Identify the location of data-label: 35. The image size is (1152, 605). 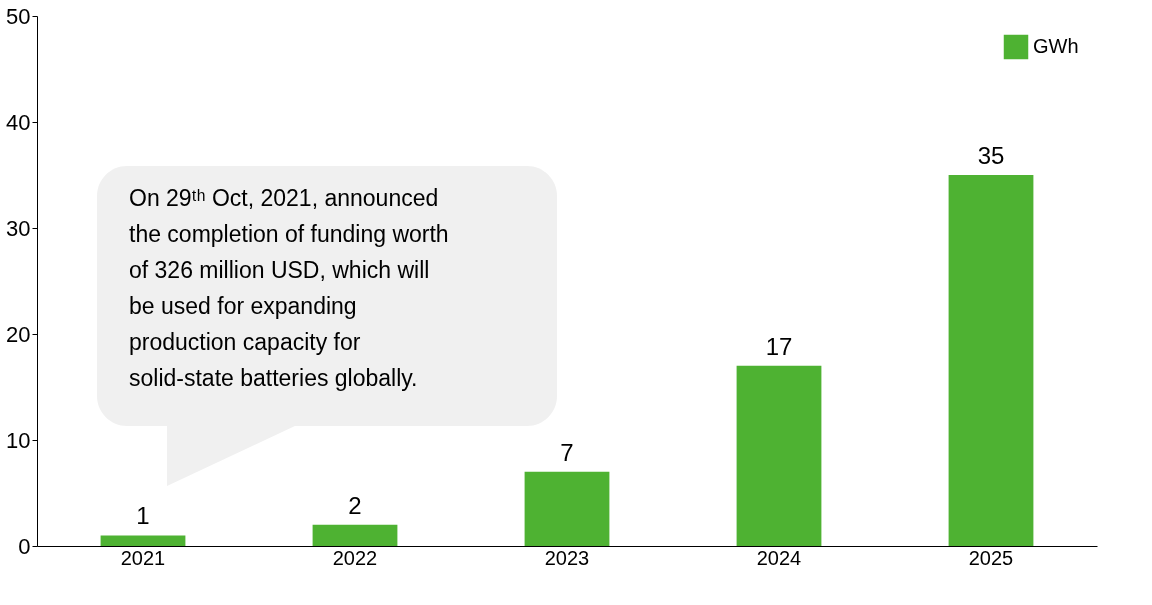
(991, 155).